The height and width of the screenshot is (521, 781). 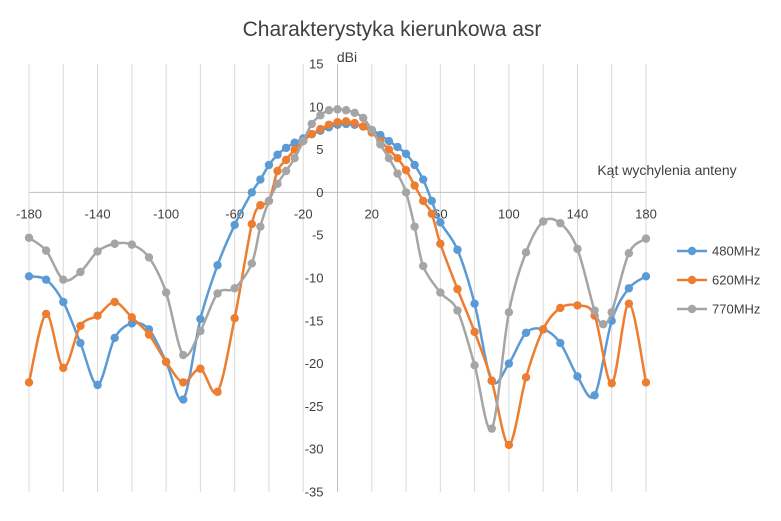 What do you see at coordinates (578, 213) in the screenshot?
I see `x-tick-label: 140` at bounding box center [578, 213].